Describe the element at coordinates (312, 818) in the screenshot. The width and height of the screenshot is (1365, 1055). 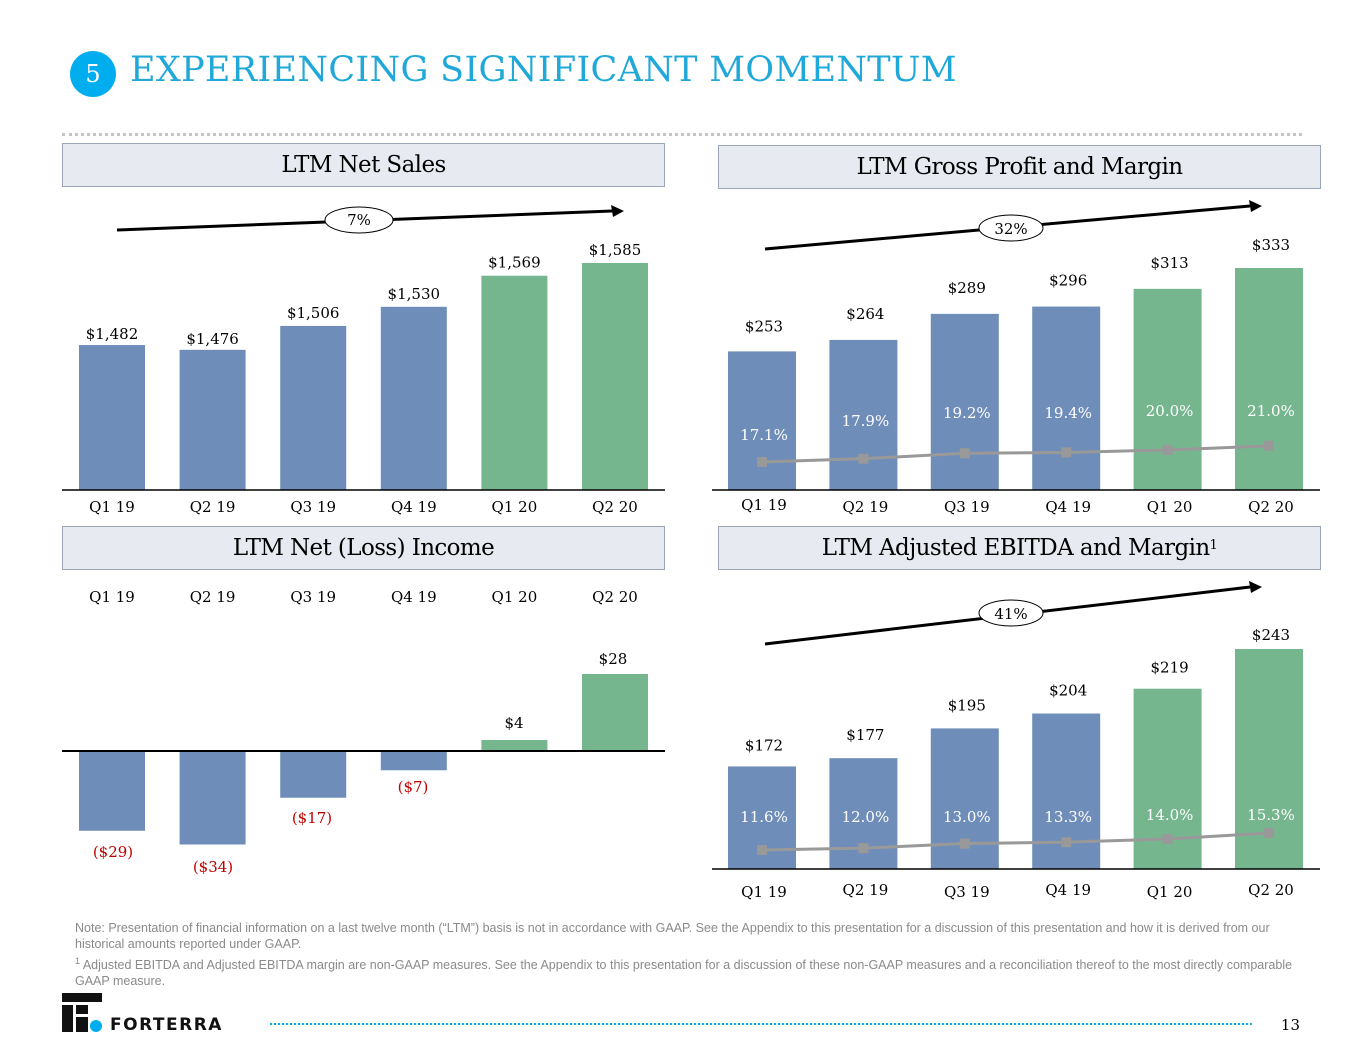
I see `net-income-value-label: ($17)` at that location.